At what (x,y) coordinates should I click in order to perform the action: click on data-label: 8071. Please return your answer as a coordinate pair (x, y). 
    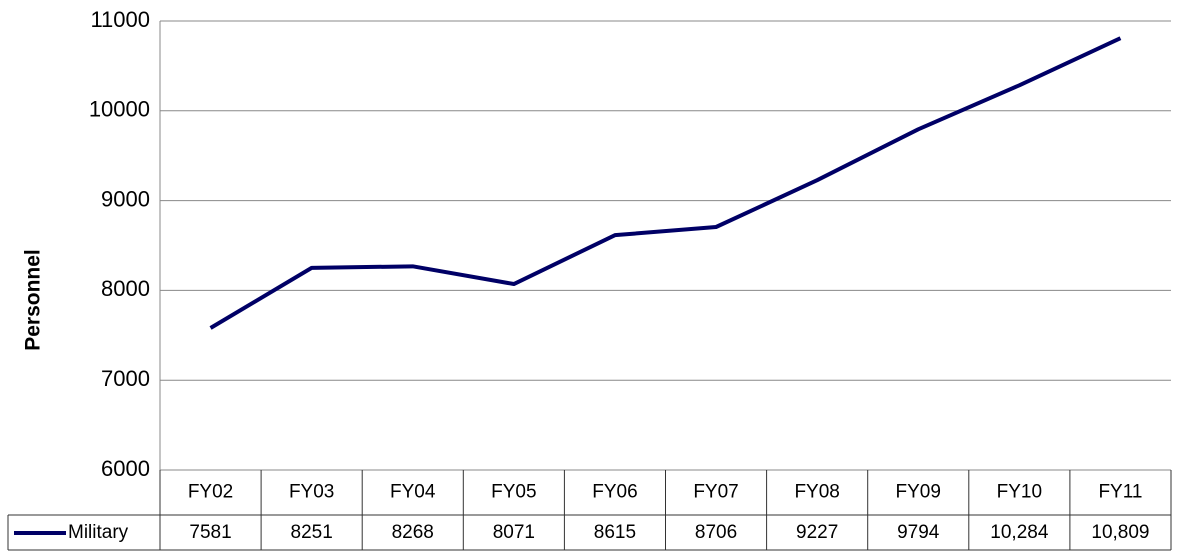
    Looking at the image, I should click on (514, 532).